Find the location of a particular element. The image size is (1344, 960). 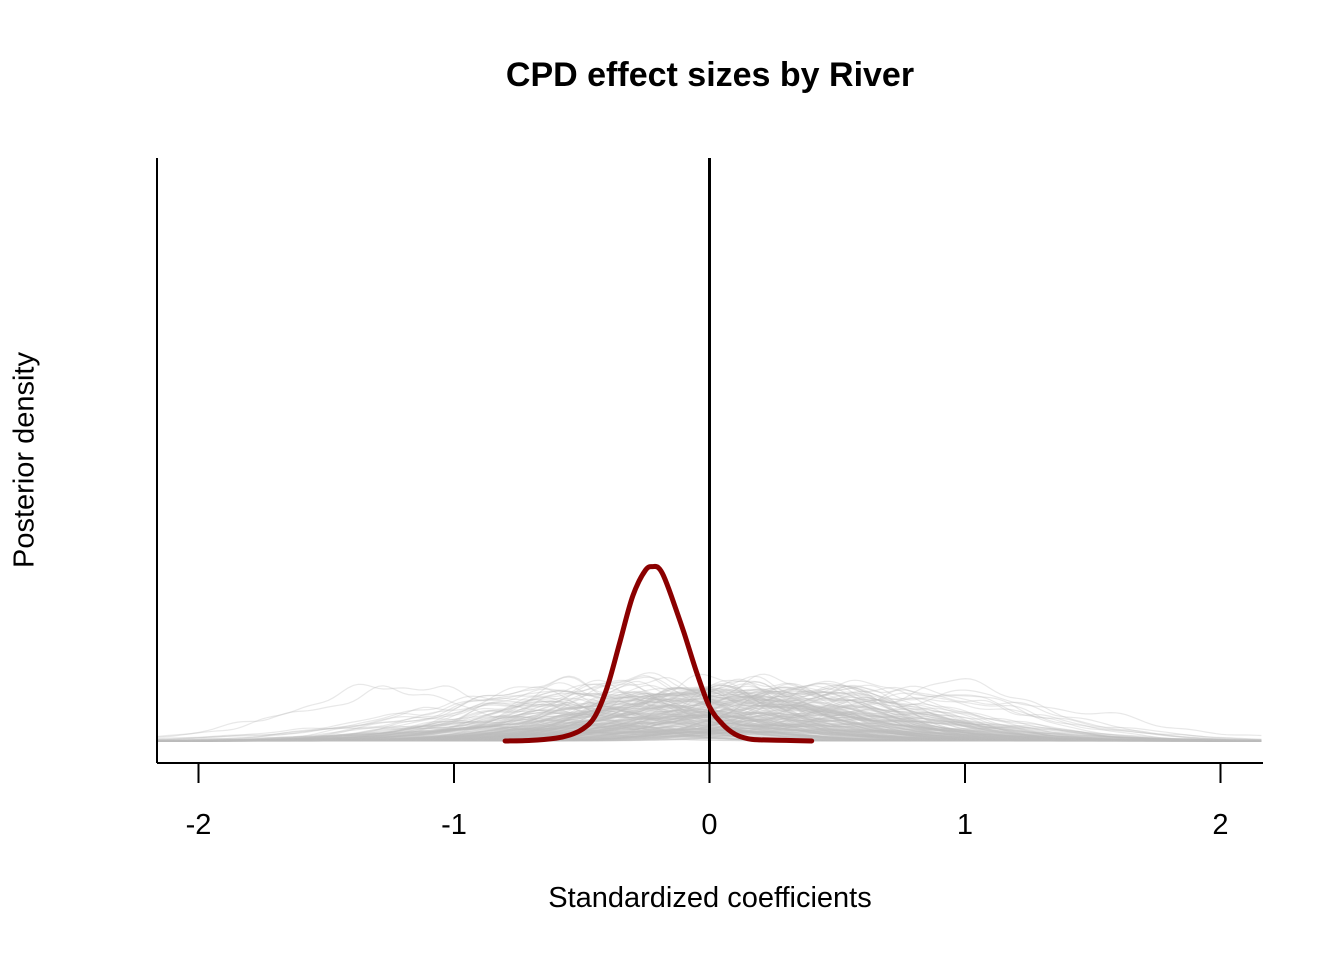

x-tick-label: -2 is located at coordinates (199, 825).